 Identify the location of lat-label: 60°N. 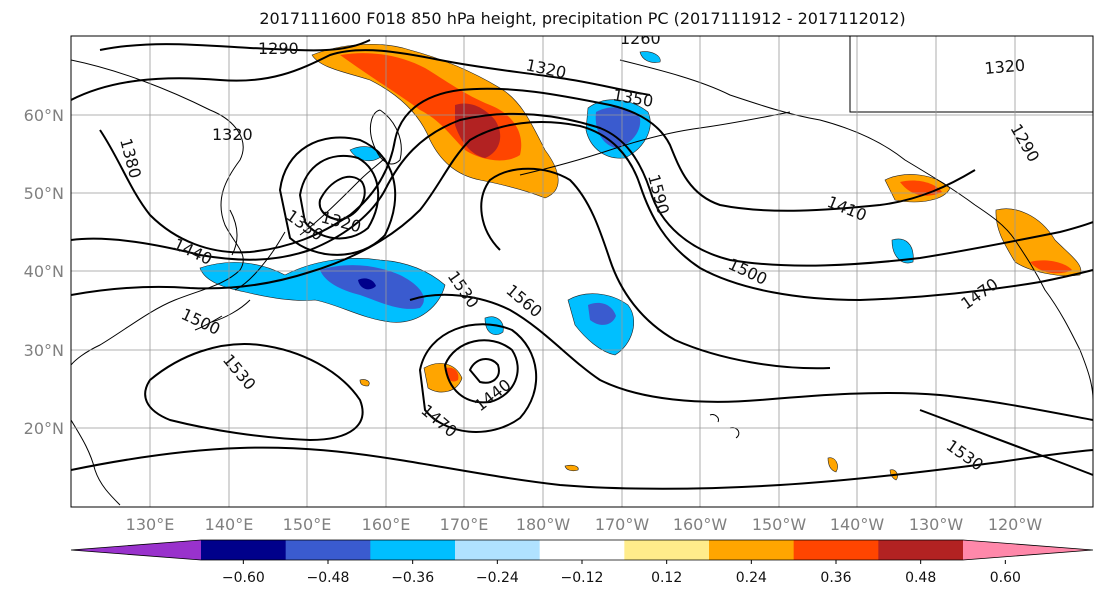
(44, 115).